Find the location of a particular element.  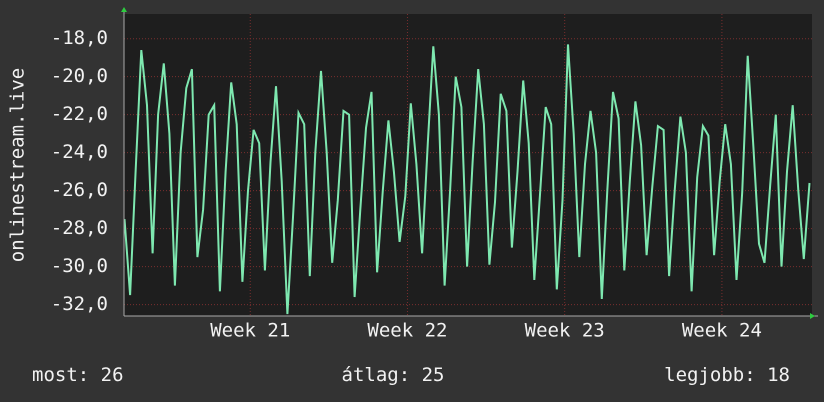

x-tick-label: Week 21 is located at coordinates (250, 331).